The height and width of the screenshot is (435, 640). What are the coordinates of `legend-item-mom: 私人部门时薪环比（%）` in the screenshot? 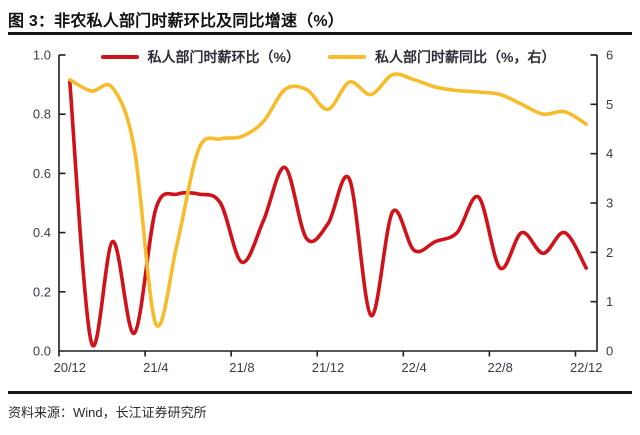 It's located at (200, 57).